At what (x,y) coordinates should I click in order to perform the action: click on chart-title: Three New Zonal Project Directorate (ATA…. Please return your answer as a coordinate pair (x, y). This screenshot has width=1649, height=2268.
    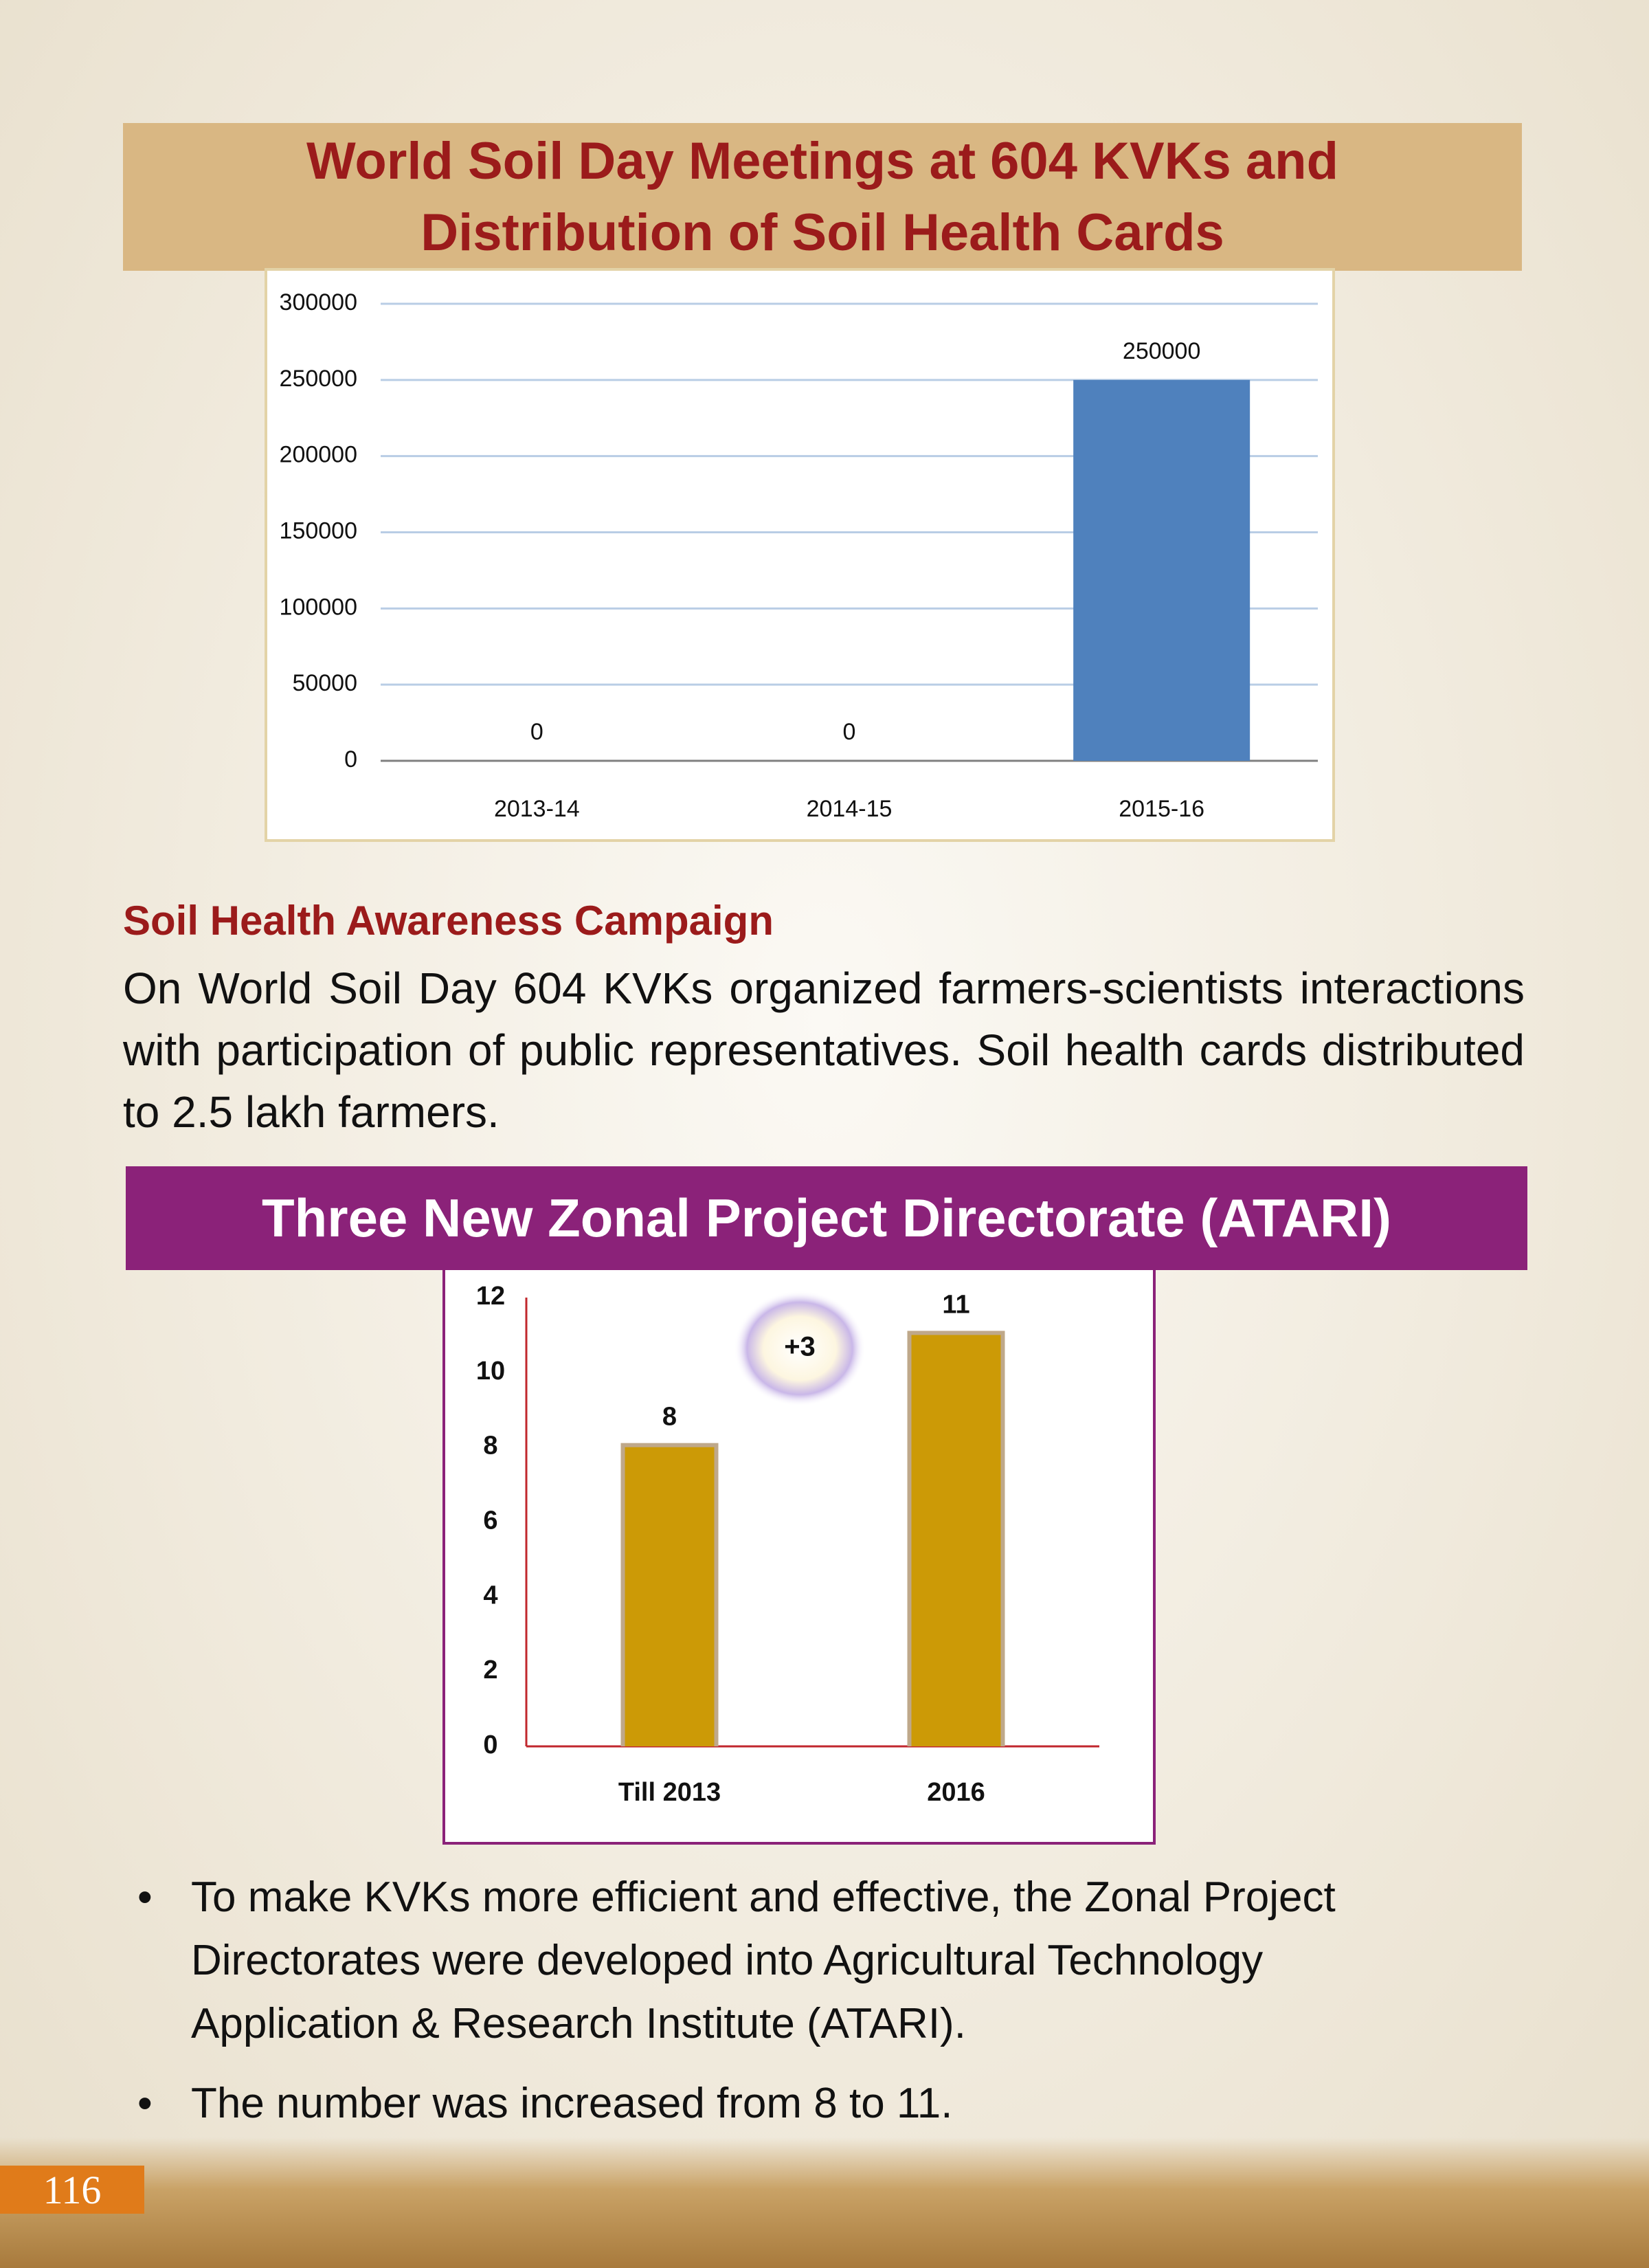
    Looking at the image, I should click on (826, 1218).